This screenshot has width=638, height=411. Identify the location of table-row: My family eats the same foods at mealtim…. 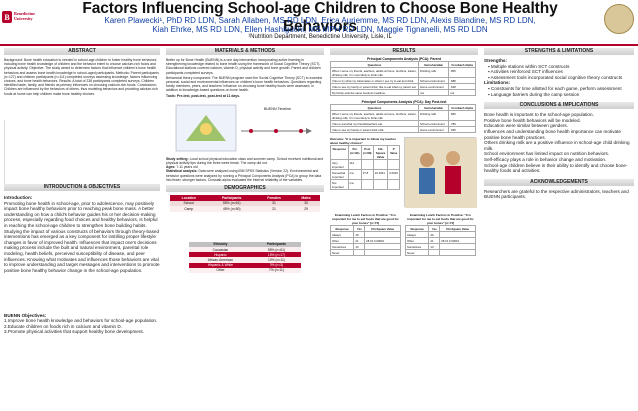
(403, 92).